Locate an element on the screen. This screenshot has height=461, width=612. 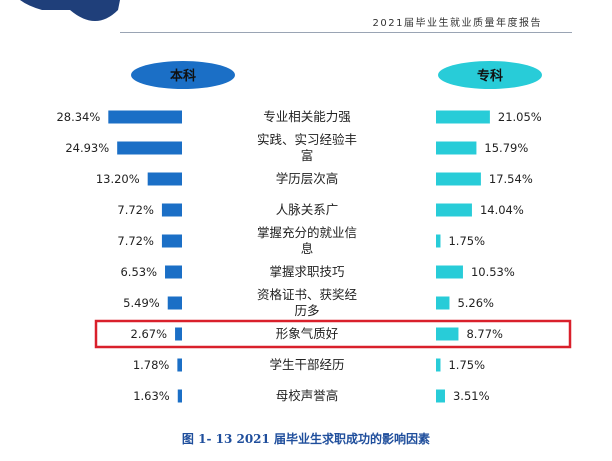
category-label: 富 is located at coordinates (307, 155).